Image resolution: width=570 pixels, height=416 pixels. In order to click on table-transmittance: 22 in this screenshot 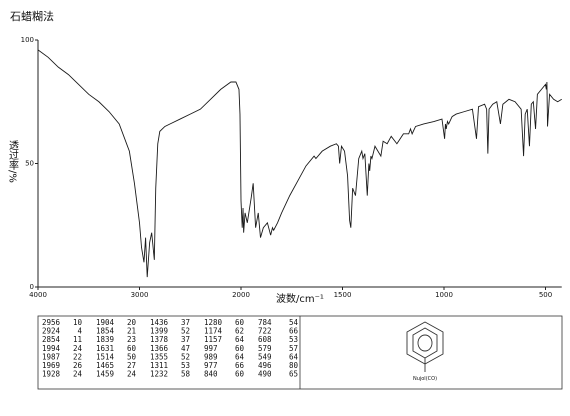, I will do `click(77, 356)`.